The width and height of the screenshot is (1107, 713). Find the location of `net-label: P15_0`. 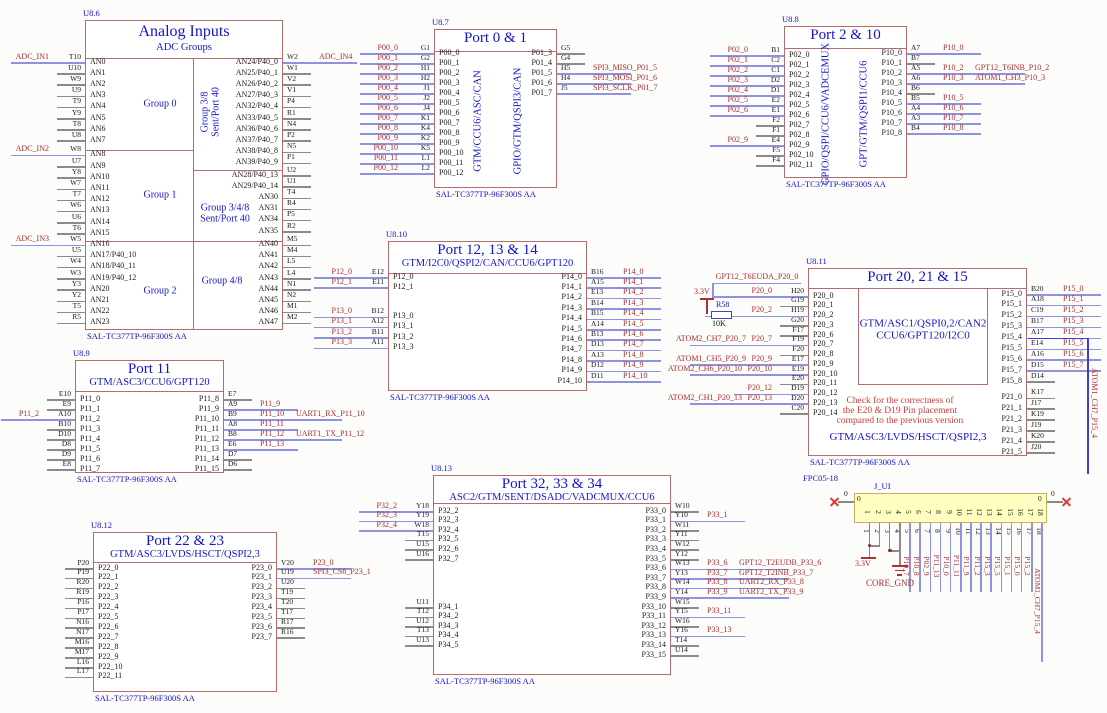

net-label: P15_0 is located at coordinates (1018, 566).